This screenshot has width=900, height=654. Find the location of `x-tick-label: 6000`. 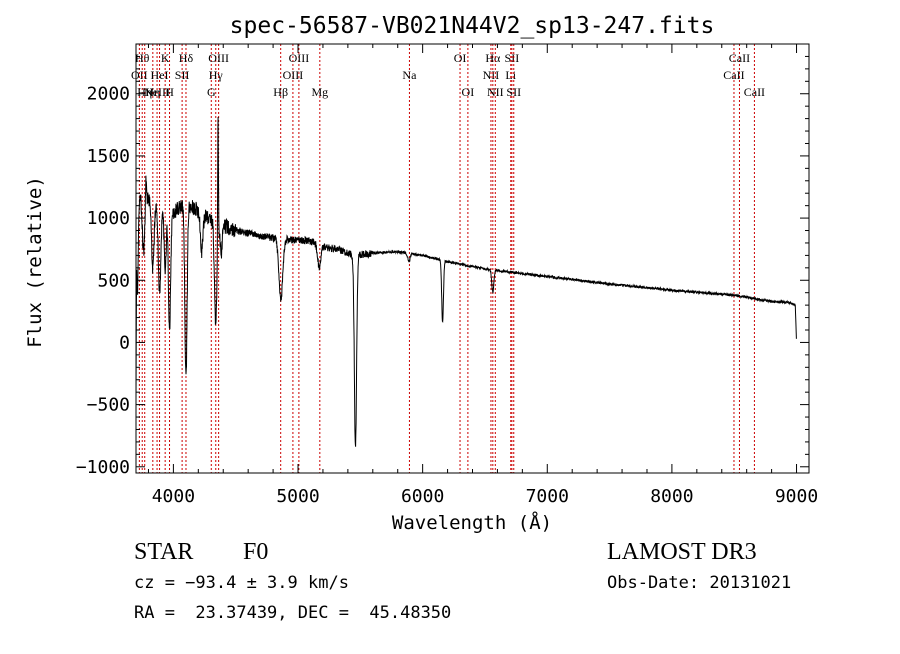

x-tick-label: 6000 is located at coordinates (422, 496).